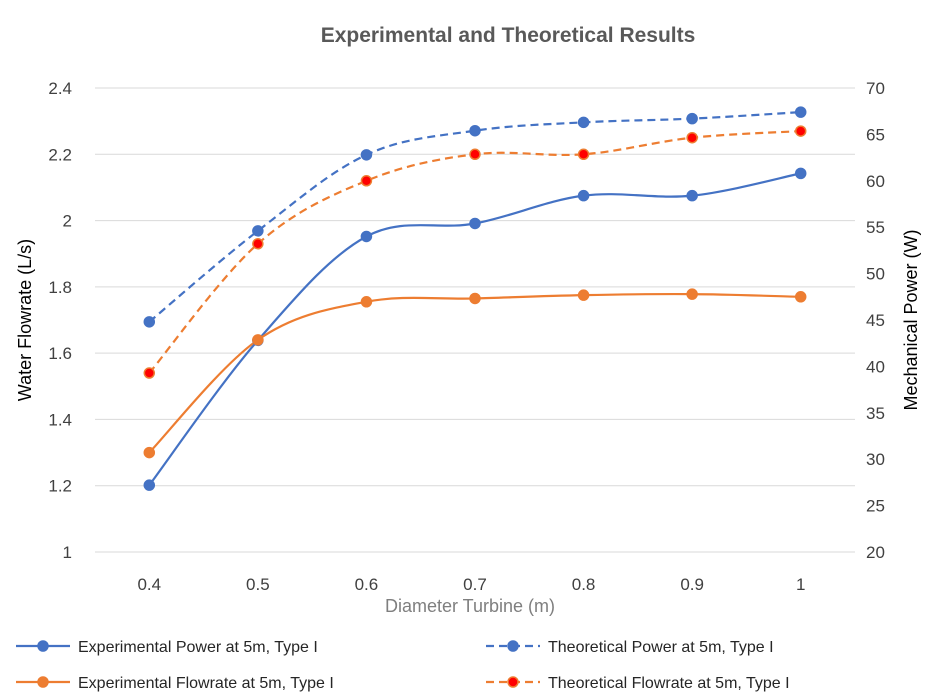 The width and height of the screenshot is (933, 695). Describe the element at coordinates (875, 134) in the screenshot. I see `y2-tick-label: 65` at that location.